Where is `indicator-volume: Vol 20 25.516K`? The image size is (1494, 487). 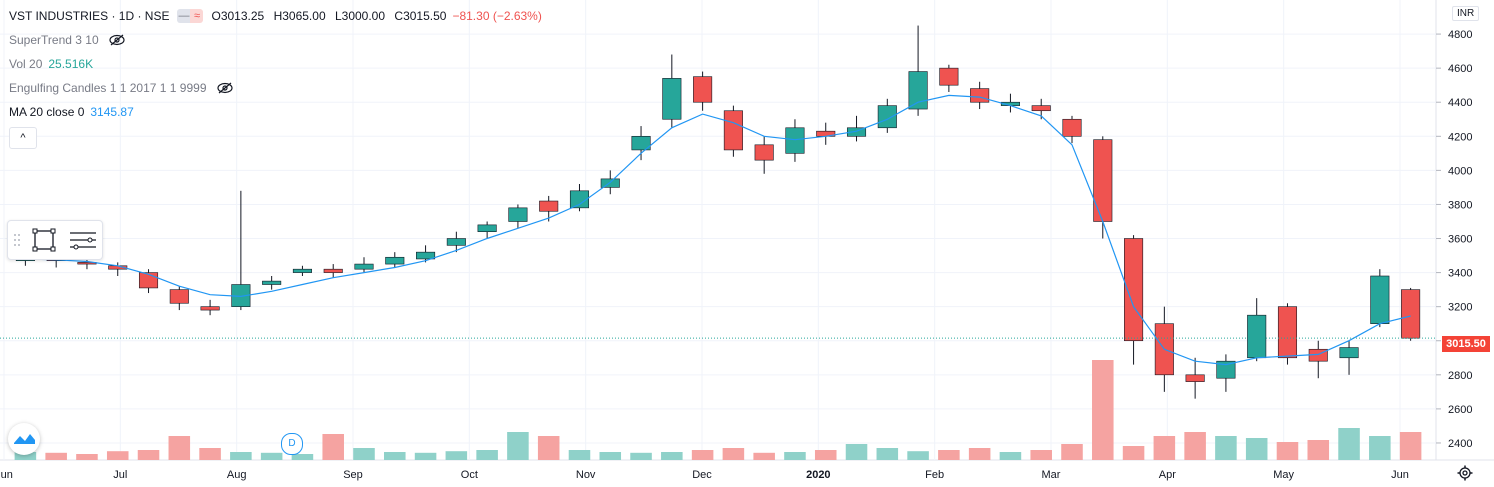
indicator-volume: Vol 20 25.516K is located at coordinates (51, 64).